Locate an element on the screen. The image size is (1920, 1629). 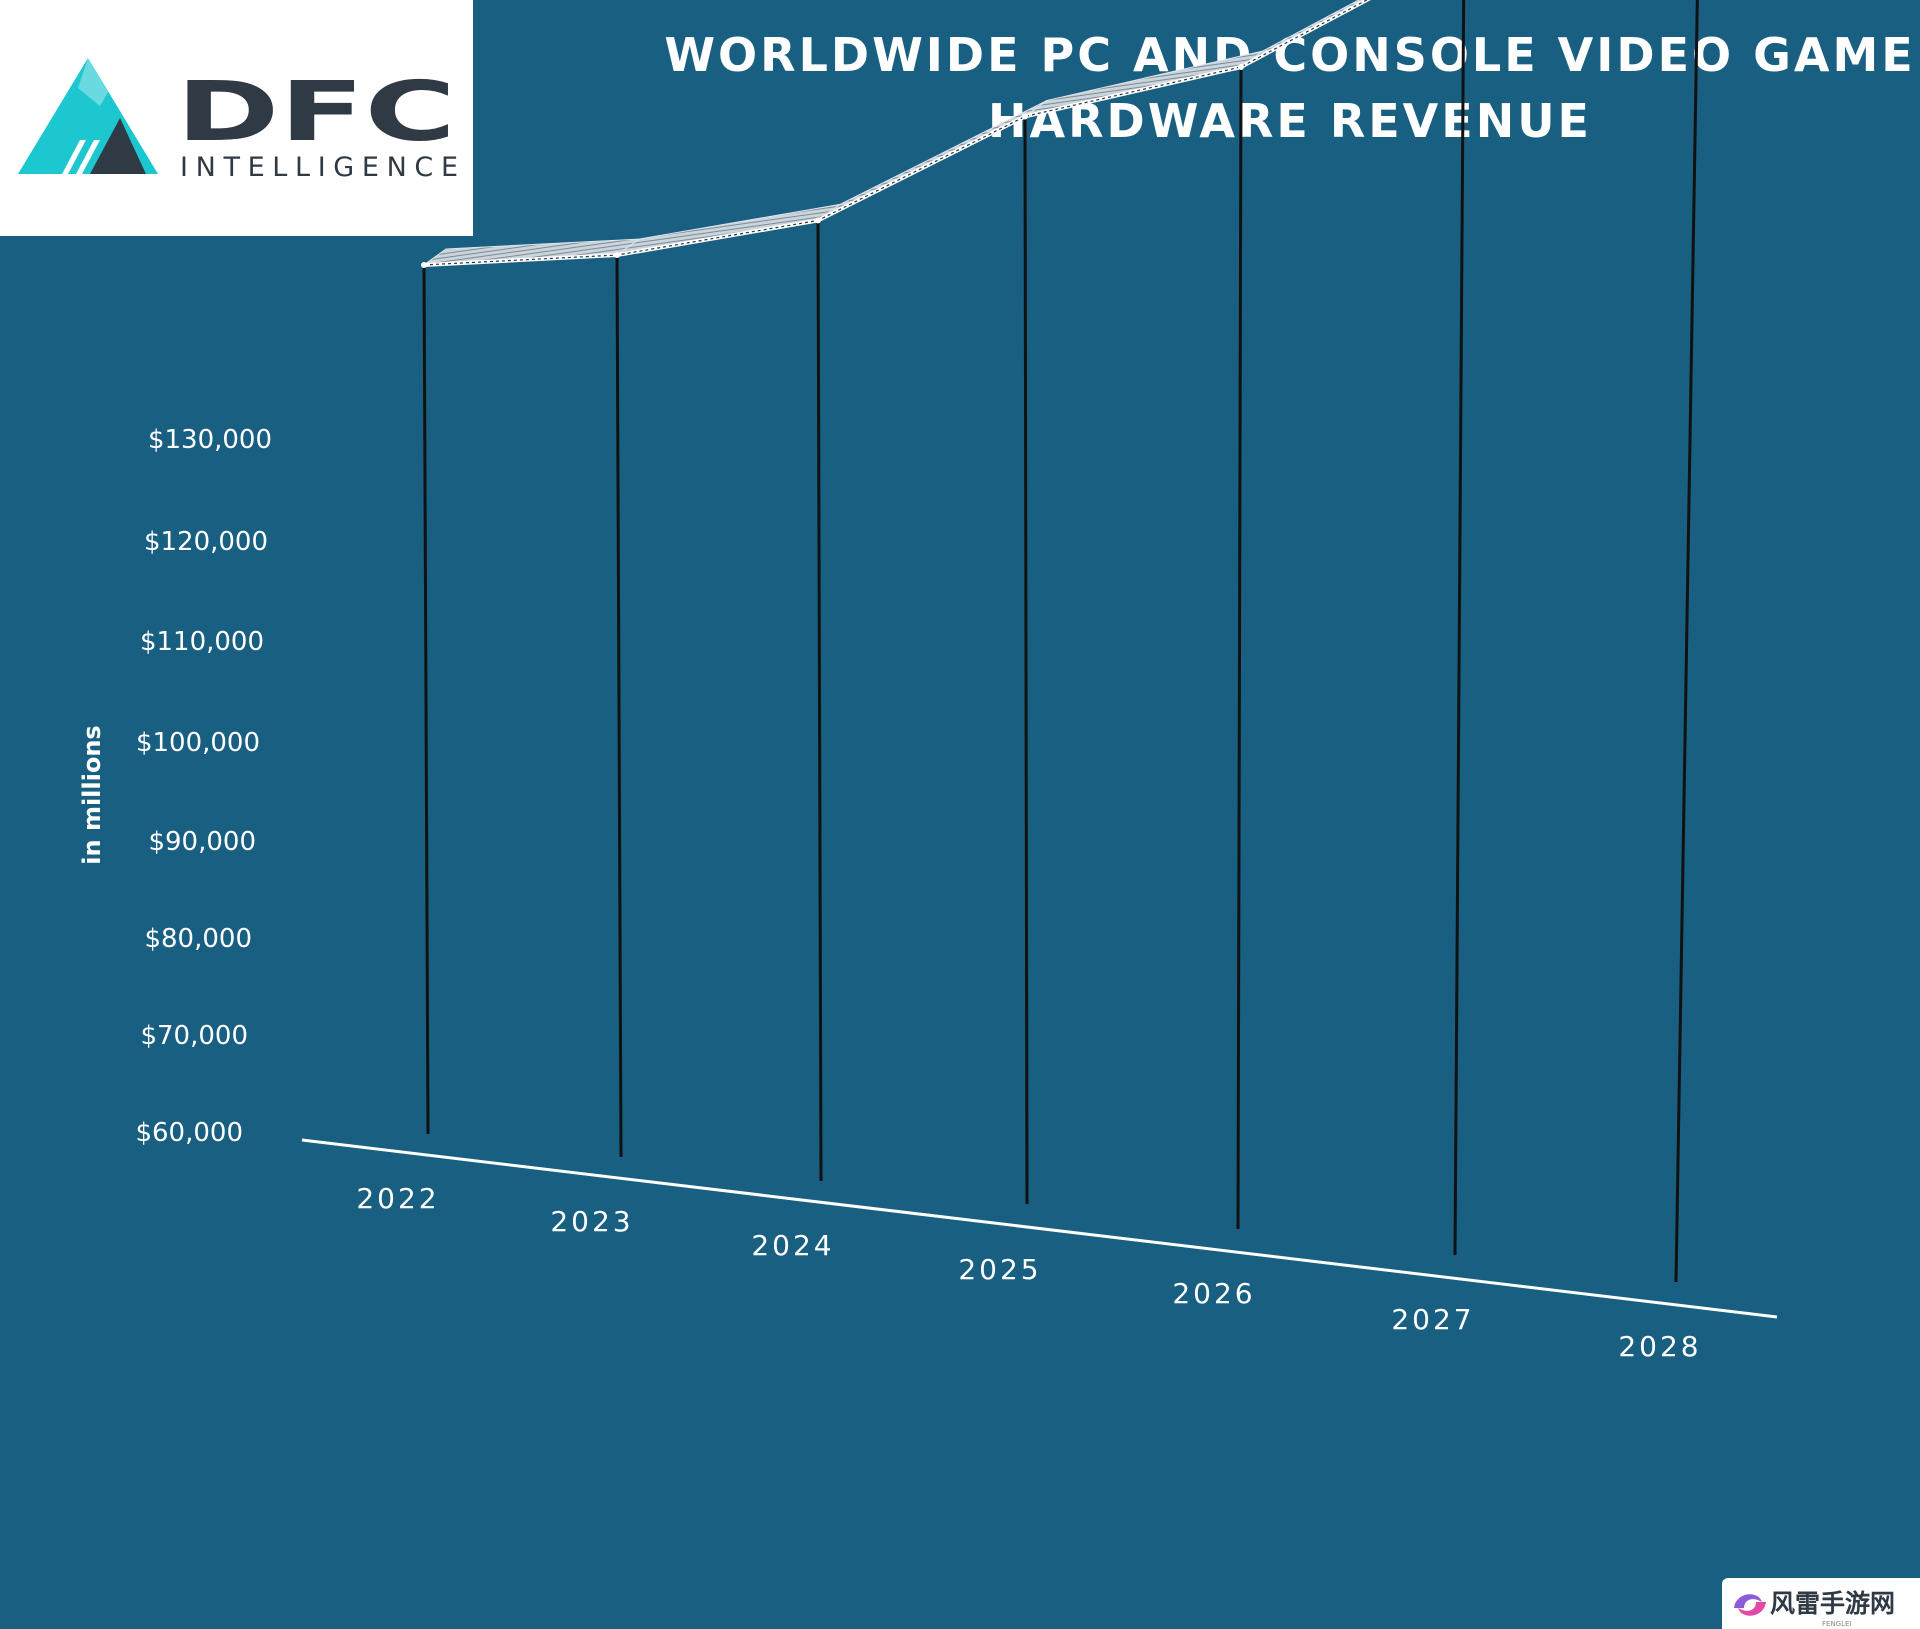
dfc-logo: DFC INTELLIGENCE is located at coordinates (236, 118).